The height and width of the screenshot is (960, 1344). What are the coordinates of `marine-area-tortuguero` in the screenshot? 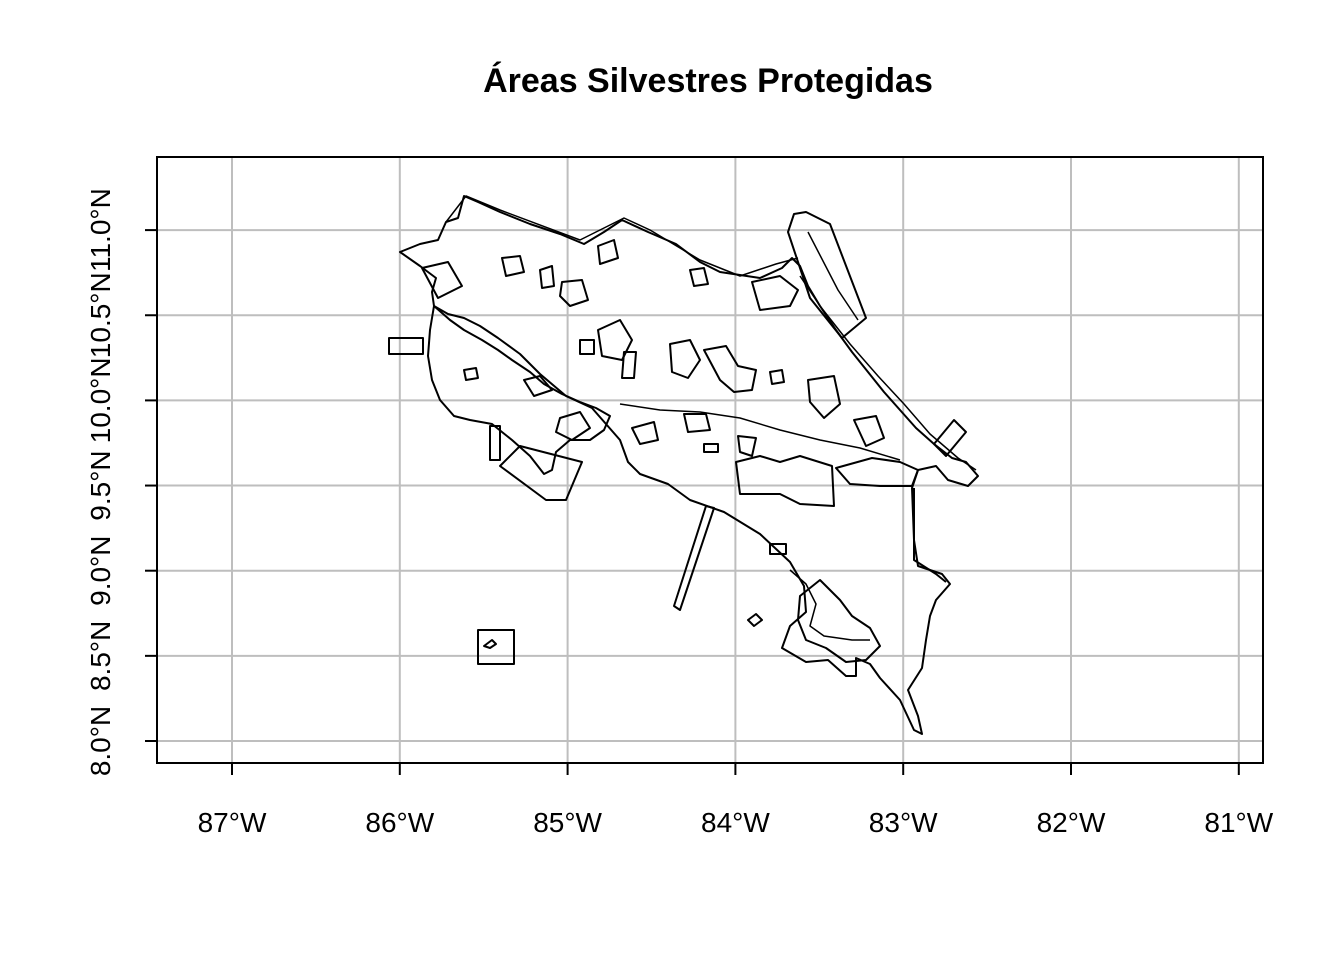 It's located at (827, 275).